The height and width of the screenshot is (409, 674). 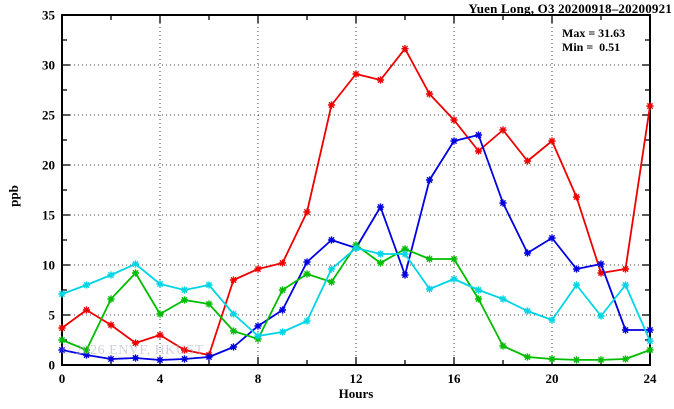 I want to click on x-tick-label: 4, so click(x=160, y=378).